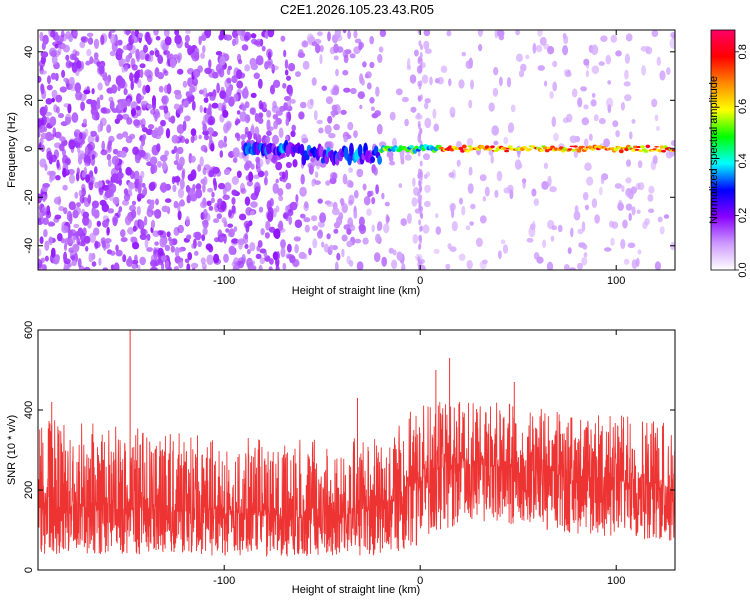 The width and height of the screenshot is (750, 600). Describe the element at coordinates (420, 281) in the screenshot. I see `x-tick-label: 0` at that location.